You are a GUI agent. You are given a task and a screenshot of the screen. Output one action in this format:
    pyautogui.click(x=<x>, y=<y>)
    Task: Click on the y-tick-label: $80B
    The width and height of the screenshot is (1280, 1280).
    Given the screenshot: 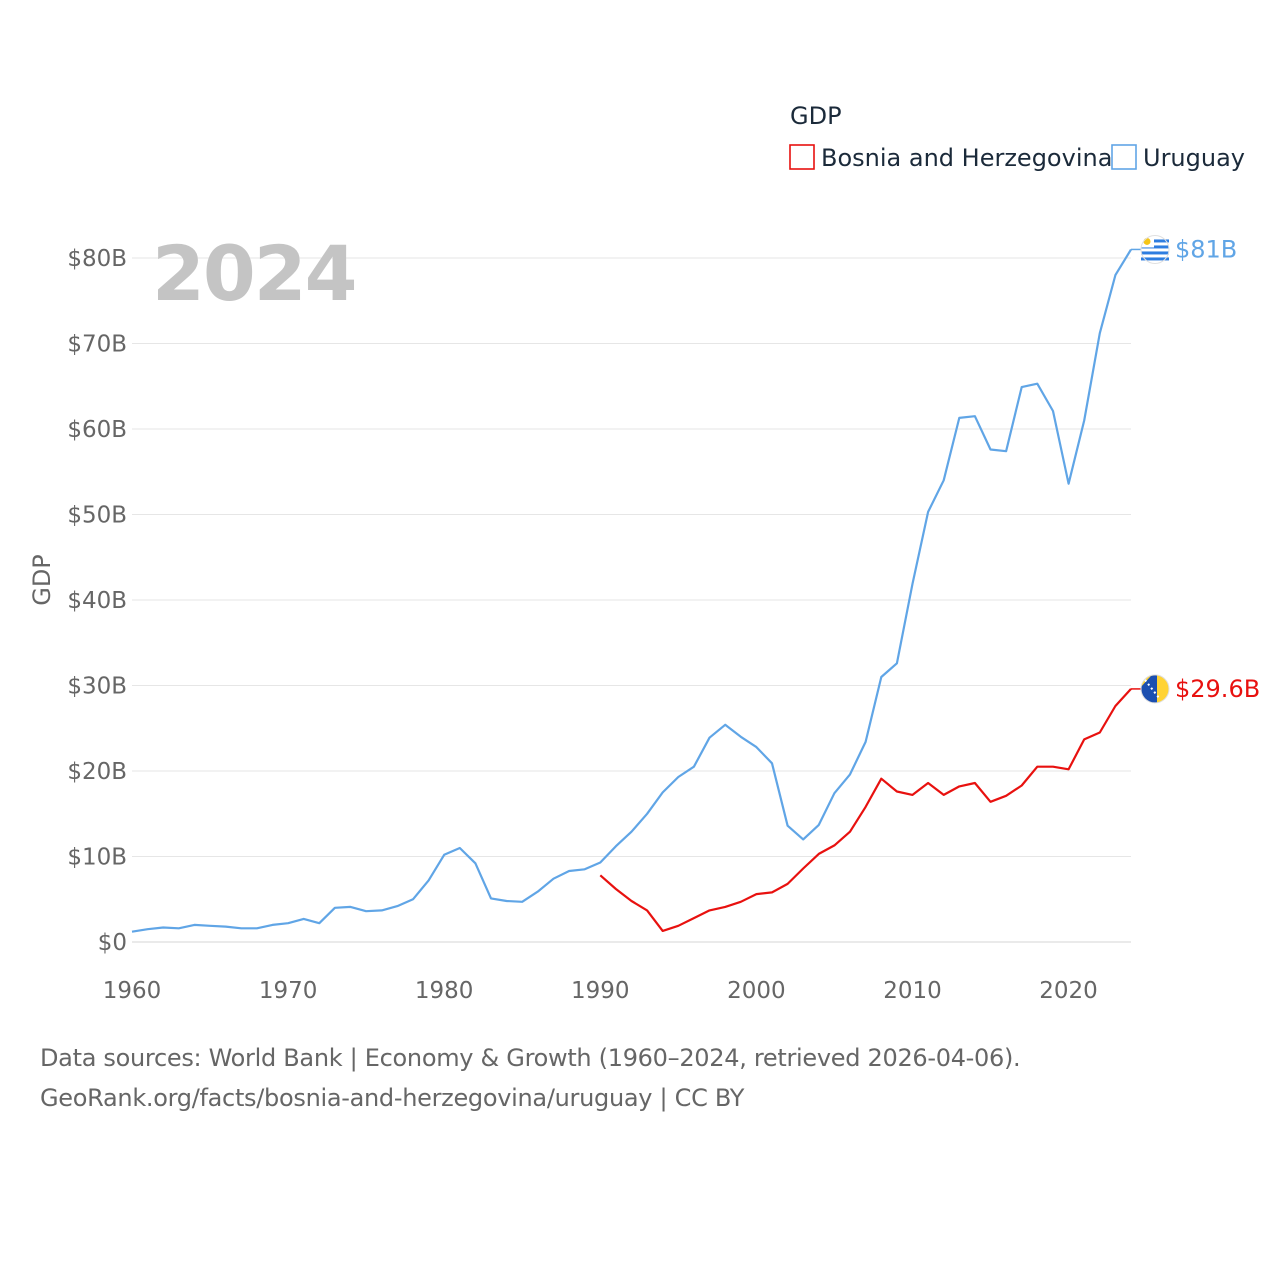 What is the action you would take?
    pyautogui.click(x=97, y=259)
    